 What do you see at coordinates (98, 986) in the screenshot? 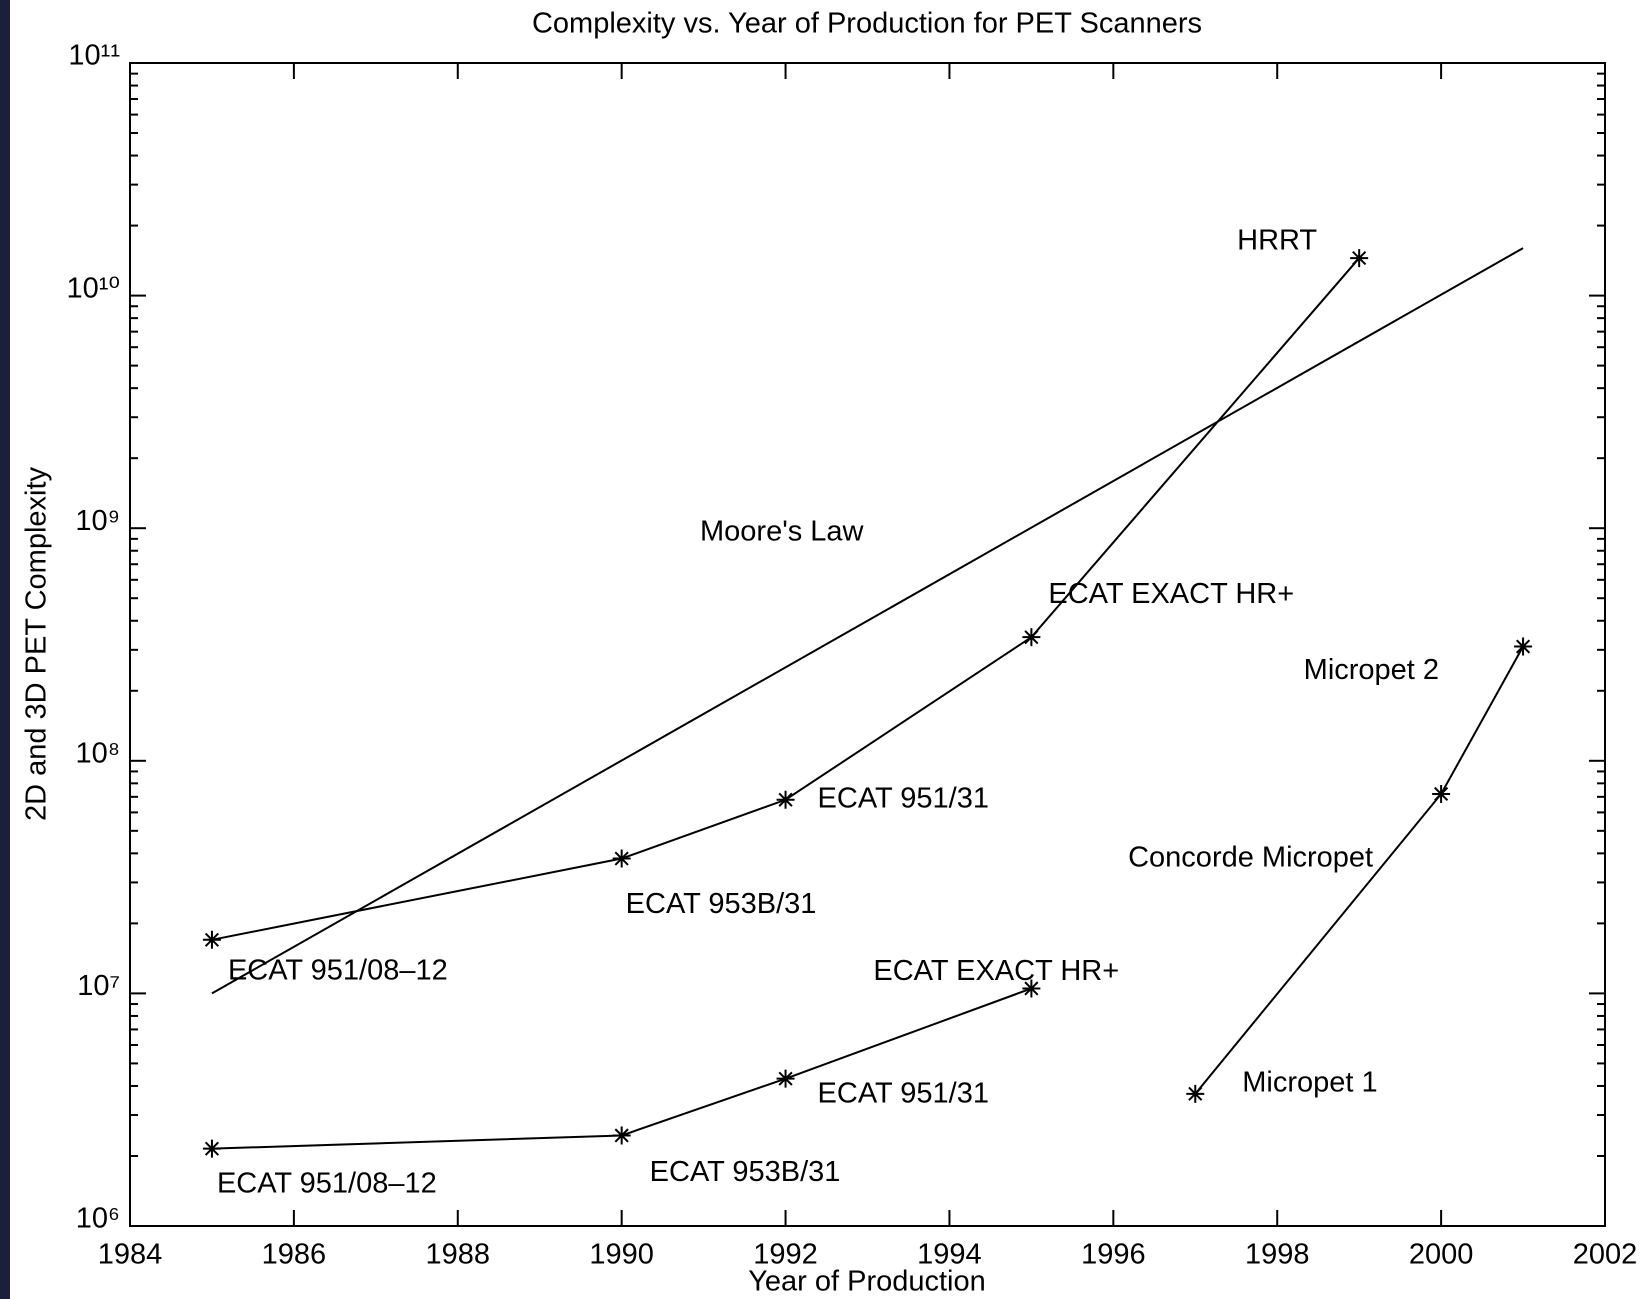
I see `y-tick-label: 10⁷` at bounding box center [98, 986].